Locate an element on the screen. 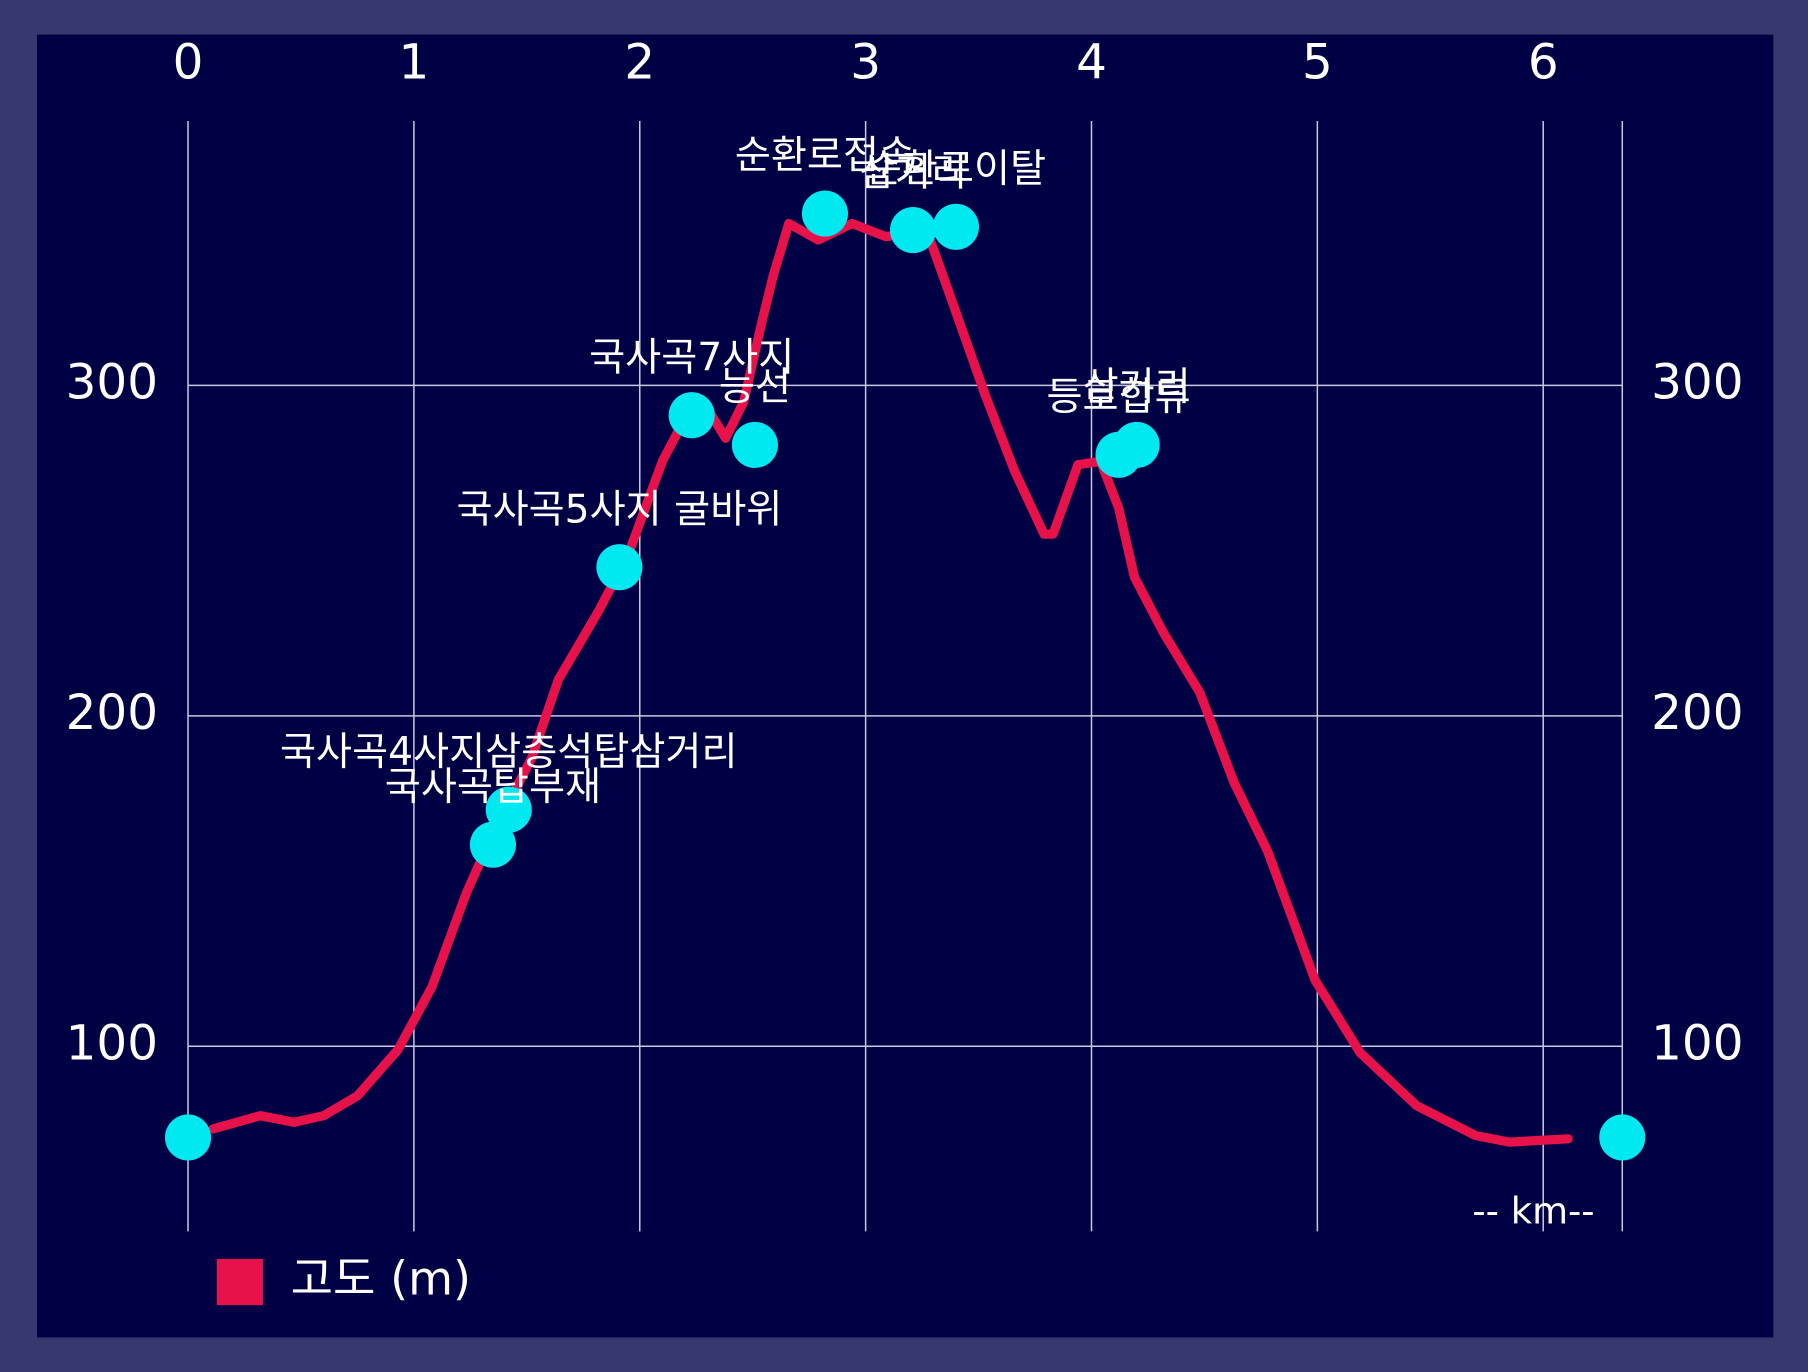 The width and height of the screenshot is (1808, 1372). waypoint-label: 등로합류 is located at coordinates (1118, 397).